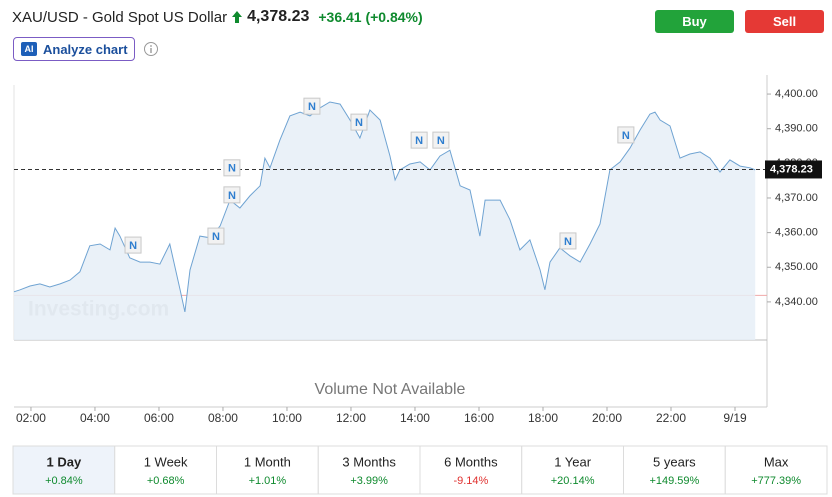 The image size is (832, 497). I want to click on y-tick-label: 4,340.00, so click(796, 302).